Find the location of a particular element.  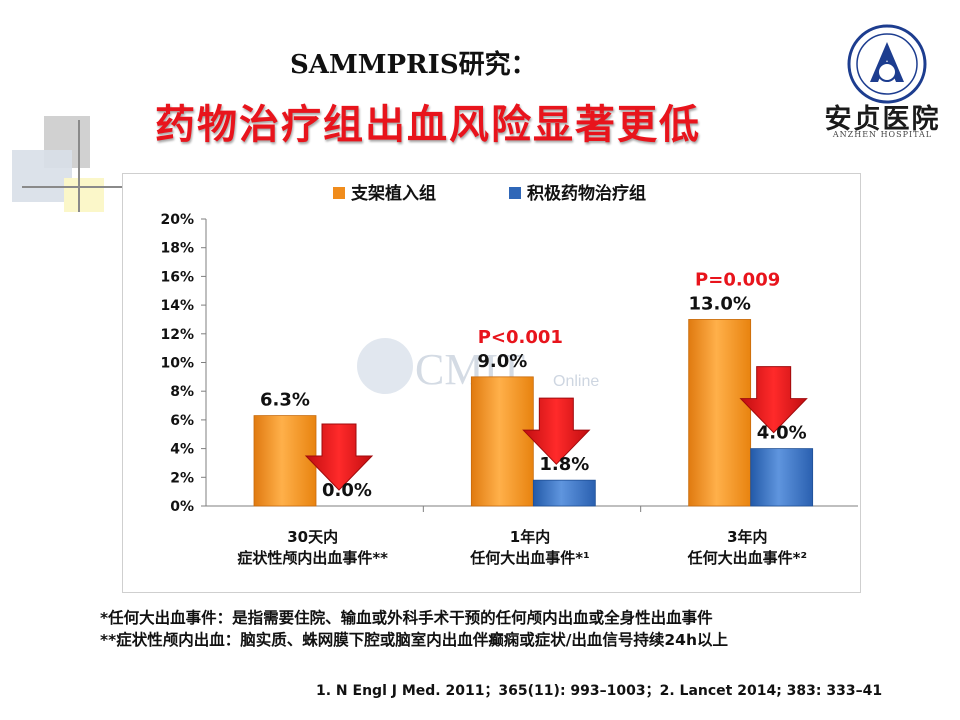

y-tick-label: 12% is located at coordinates (177, 335).